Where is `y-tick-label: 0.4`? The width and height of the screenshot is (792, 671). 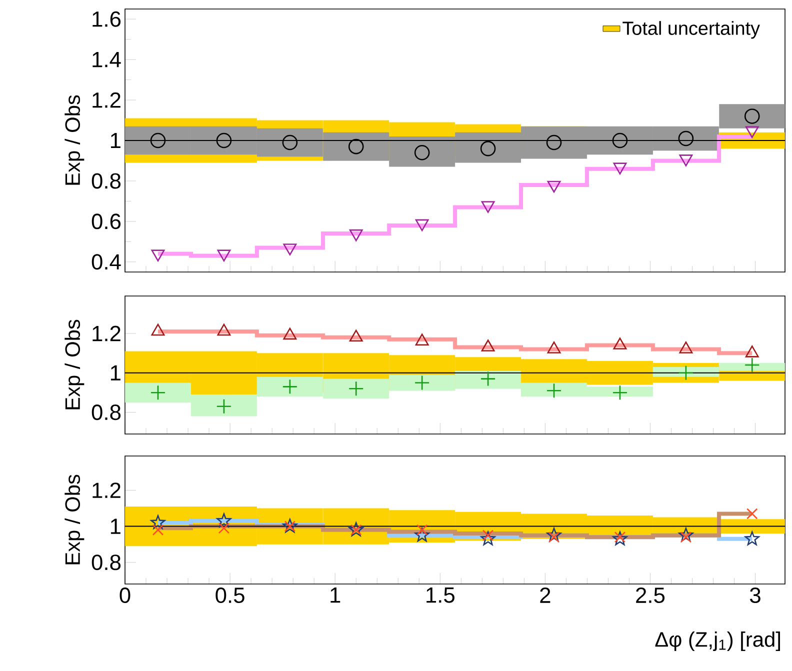
y-tick-label: 0.4 is located at coordinates (106, 262).